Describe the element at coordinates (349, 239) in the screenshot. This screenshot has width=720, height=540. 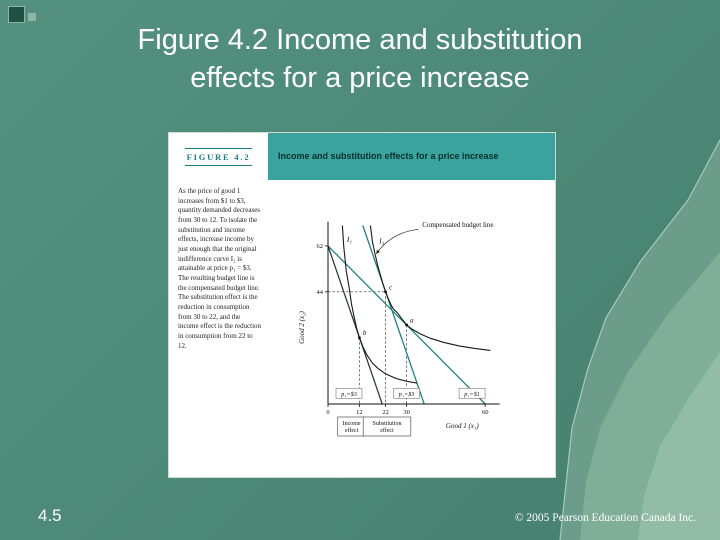
I see `svg-text: I₁` at that location.